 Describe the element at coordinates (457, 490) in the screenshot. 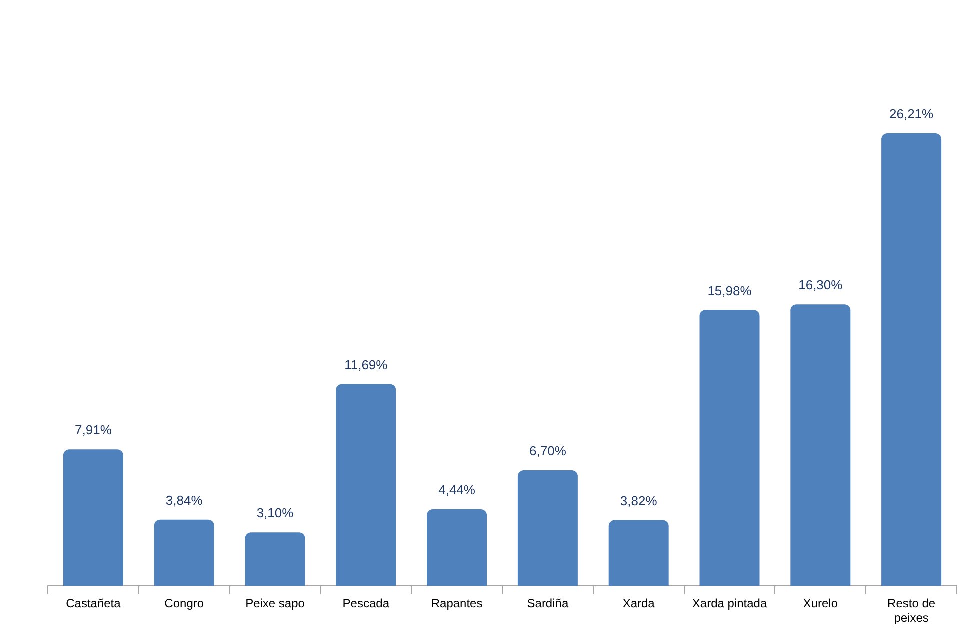

I see `data-label: 4,44%` at that location.